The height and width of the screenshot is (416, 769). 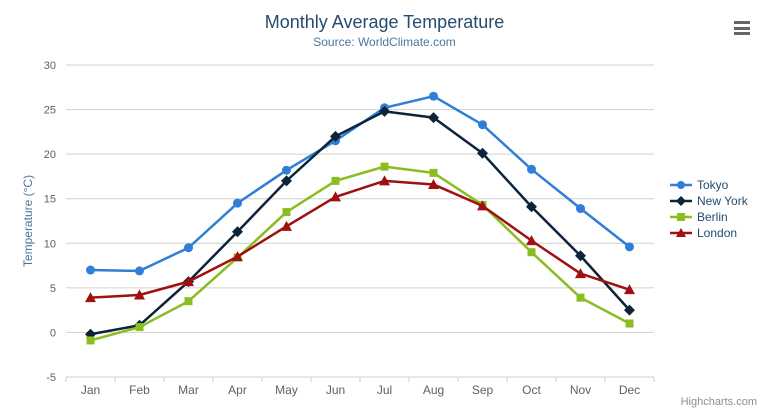 I want to click on legend-item-berlin: Berlin, so click(x=709, y=217).